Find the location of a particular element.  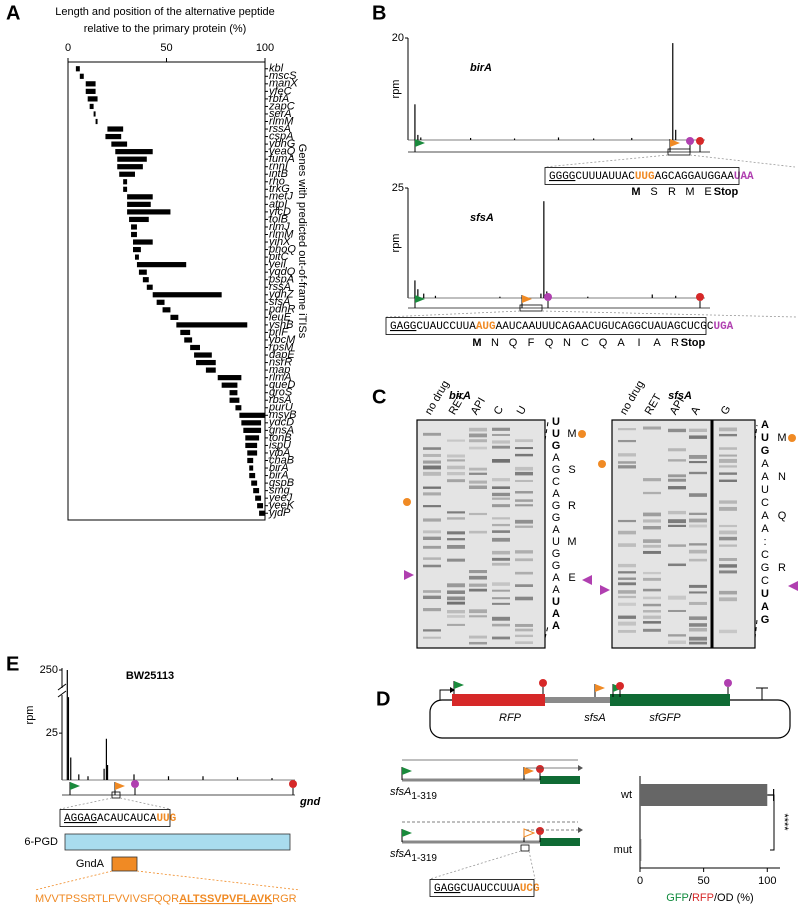

gel-title: sfsA is located at coordinates (680, 396).